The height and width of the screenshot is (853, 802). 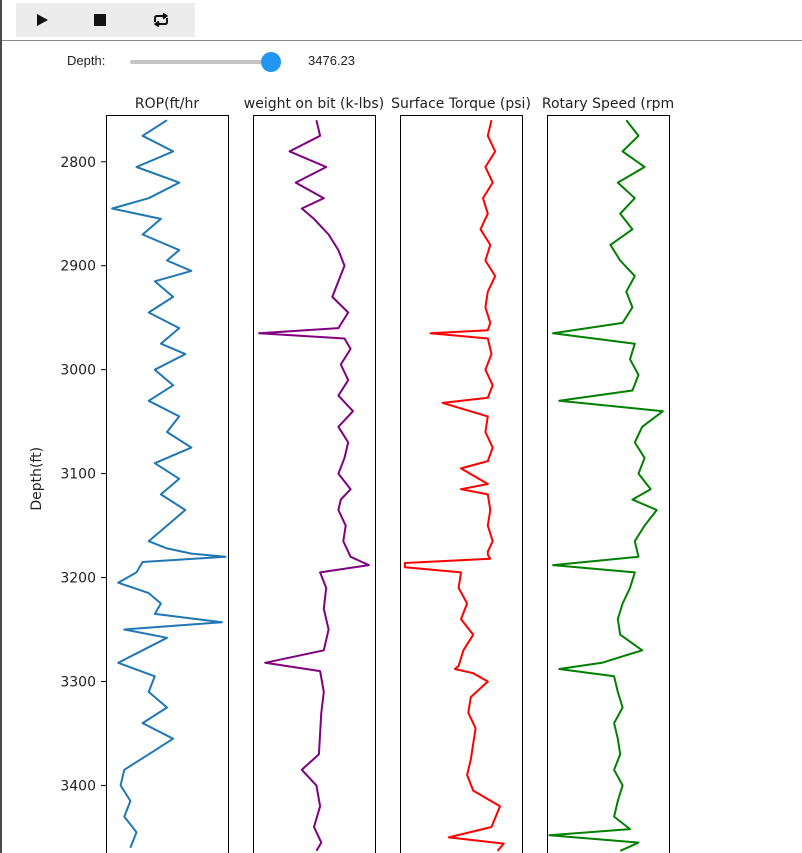 I want to click on y-tick-label: 3300, so click(x=78, y=682).